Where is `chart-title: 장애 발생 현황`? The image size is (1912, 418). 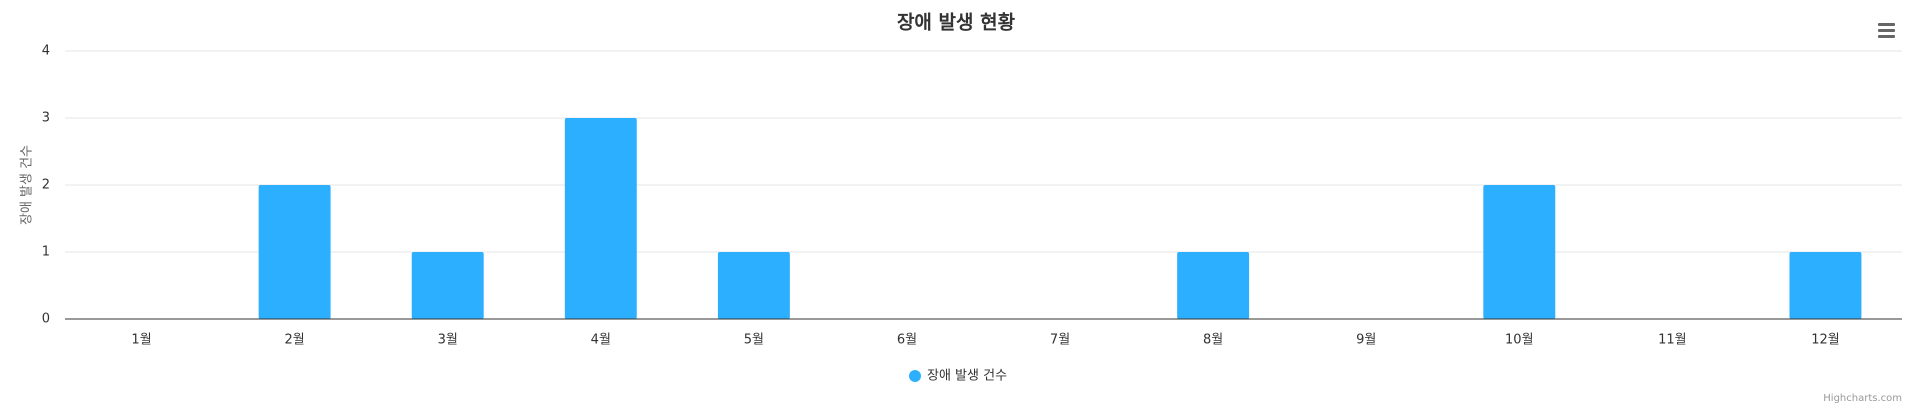 chart-title: 장애 발생 현황 is located at coordinates (956, 22).